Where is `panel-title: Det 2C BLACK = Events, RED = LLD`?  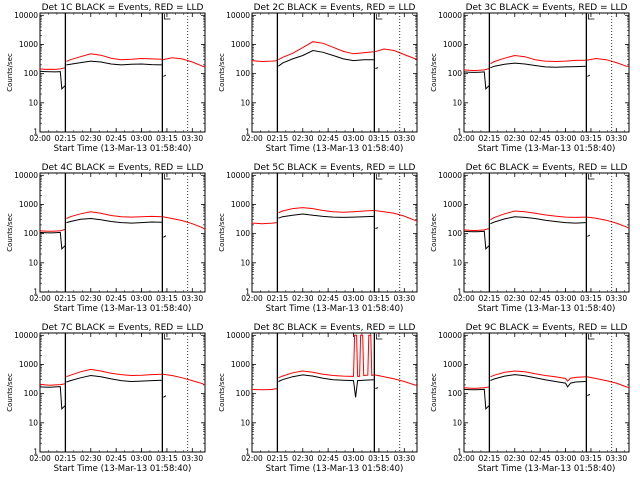
panel-title: Det 2C BLACK = Events, RED = LLD is located at coordinates (335, 8).